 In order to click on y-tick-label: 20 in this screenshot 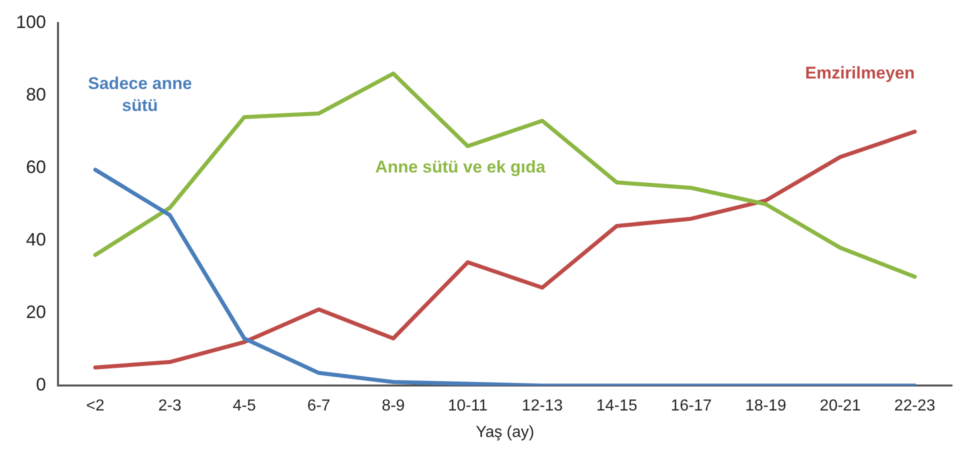, I will do `click(36, 312)`.